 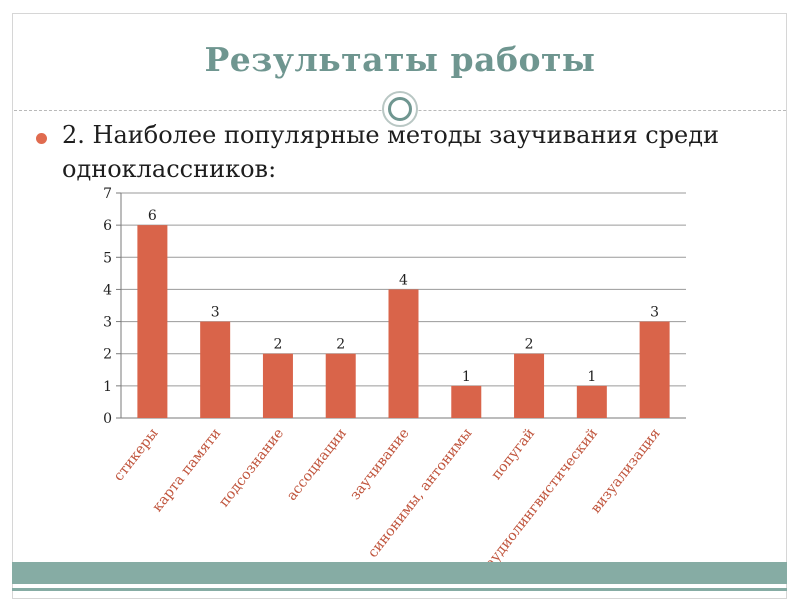 I want to click on slide-title: Результаты работы, so click(x=400, y=59).